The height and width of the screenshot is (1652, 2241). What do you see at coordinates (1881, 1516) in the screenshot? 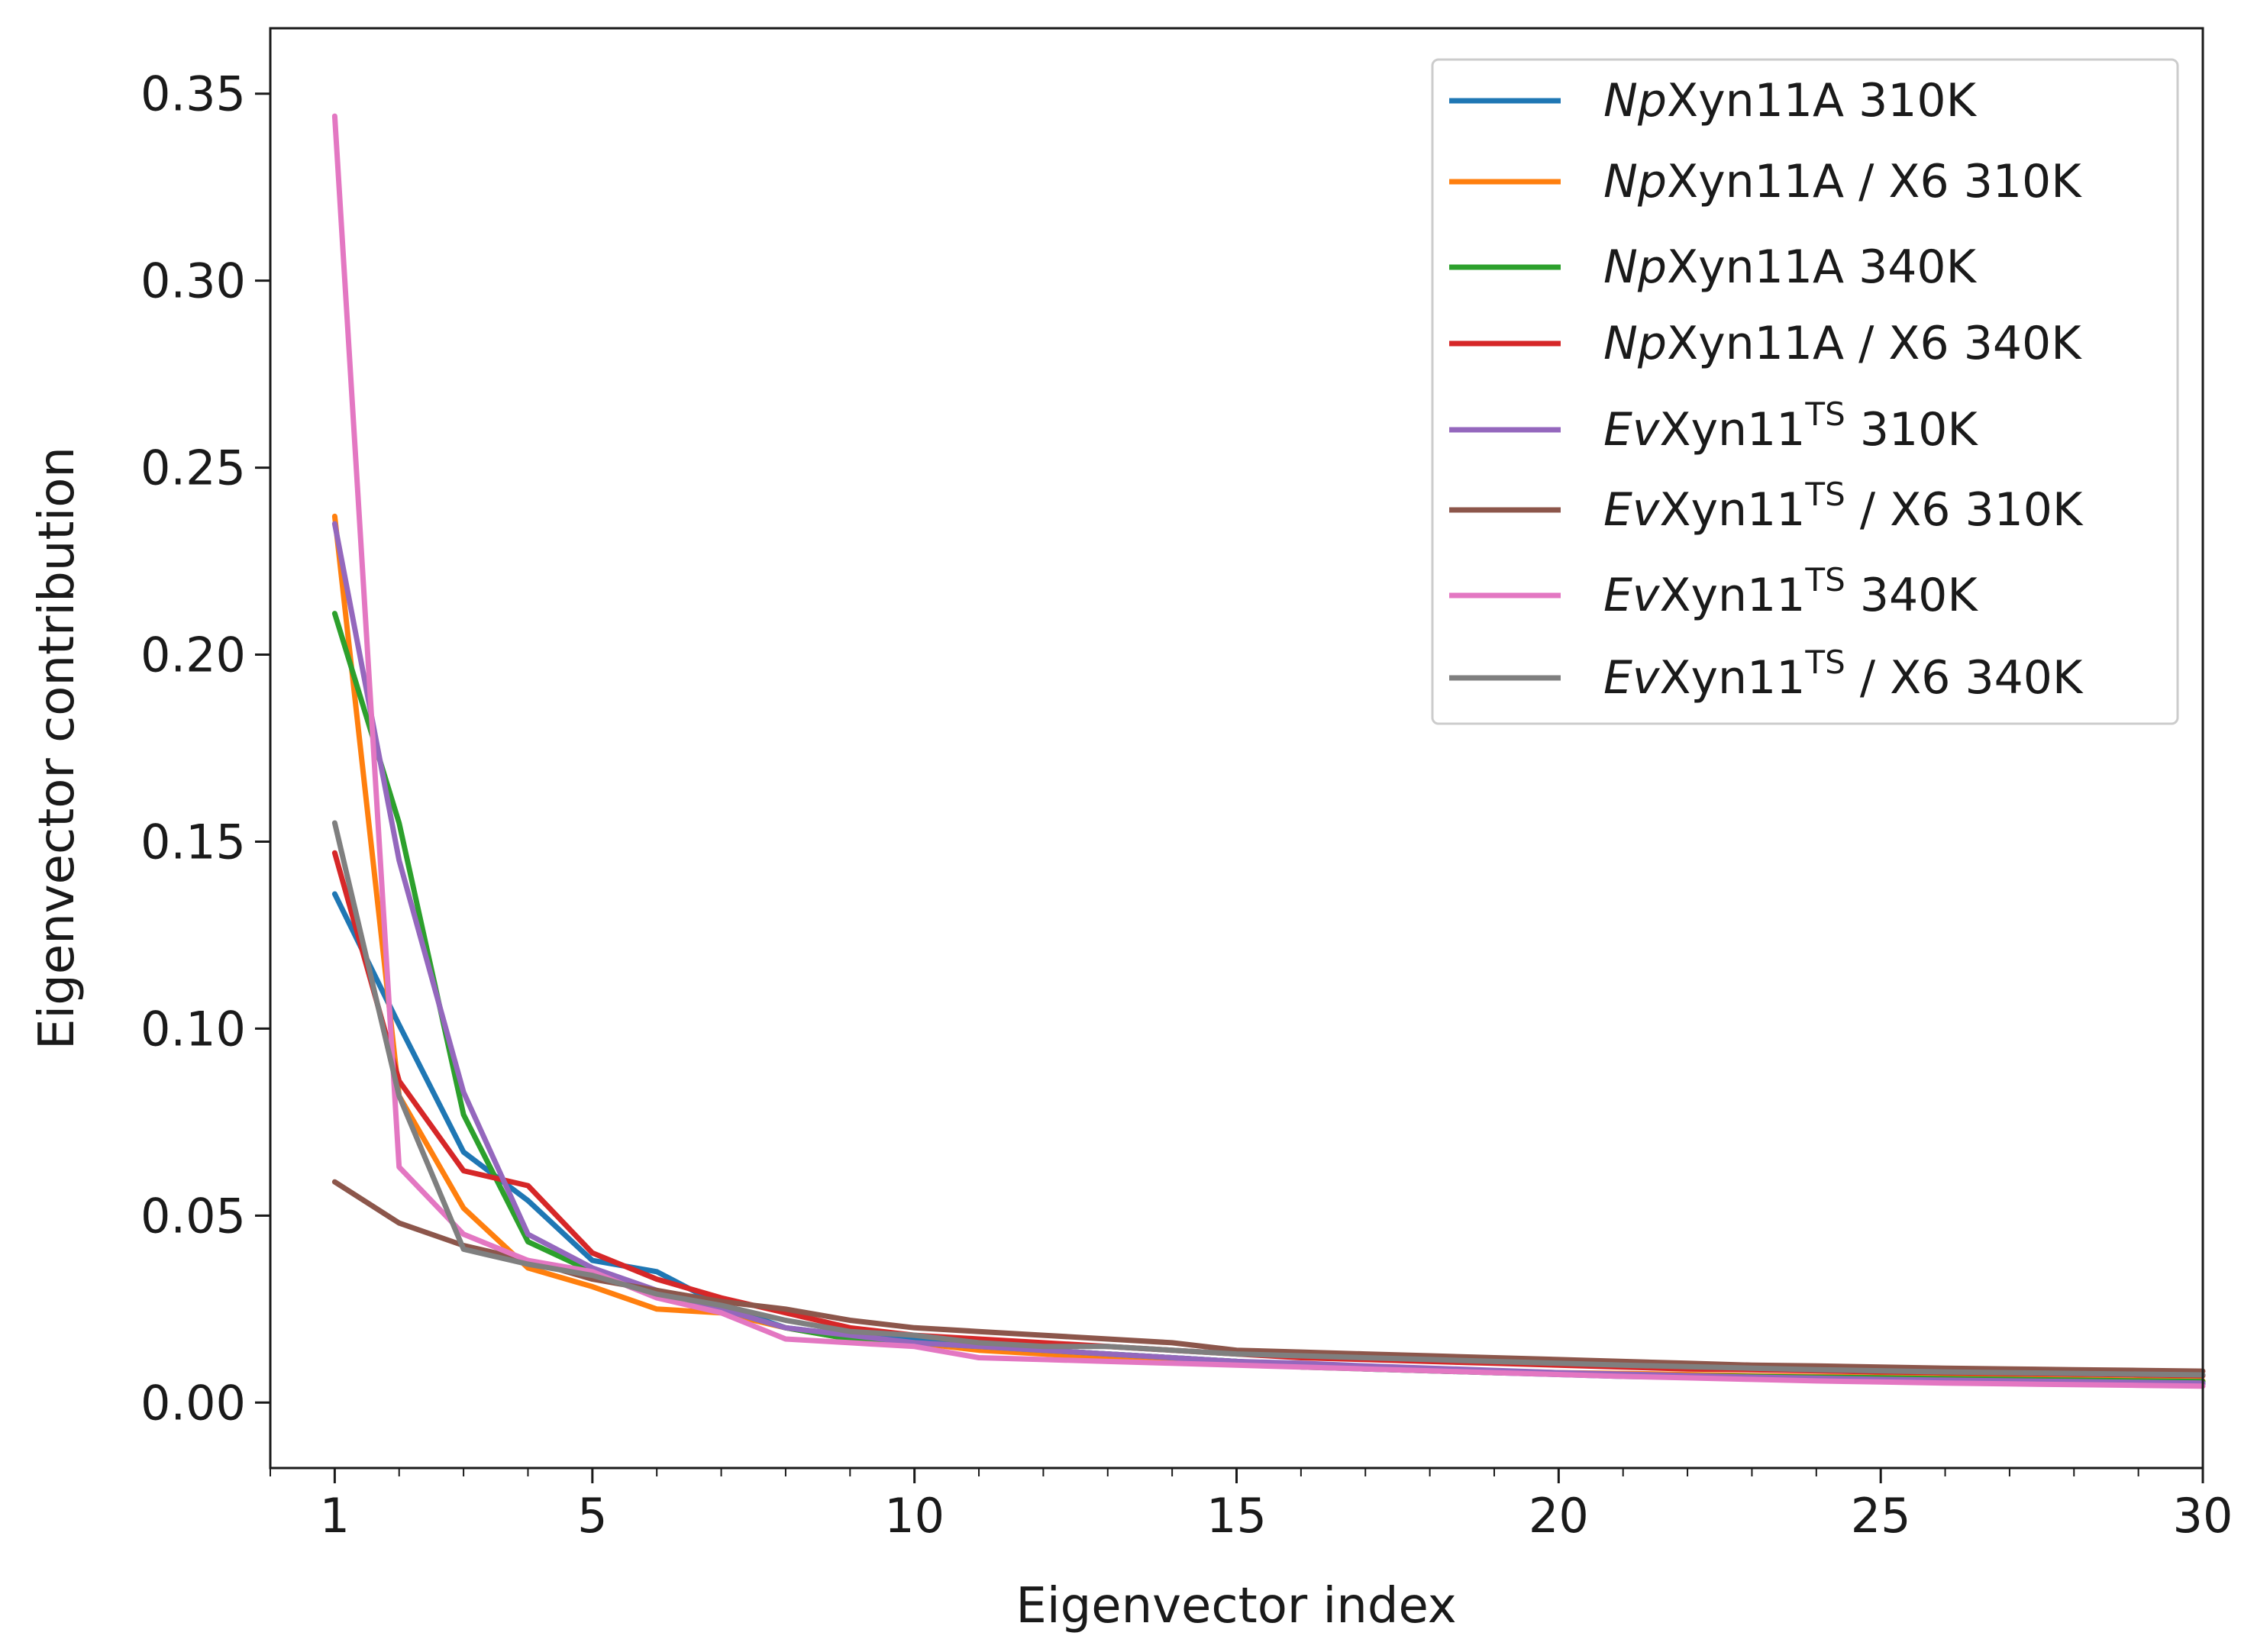
I see `x-tick-label: 25` at bounding box center [1881, 1516].